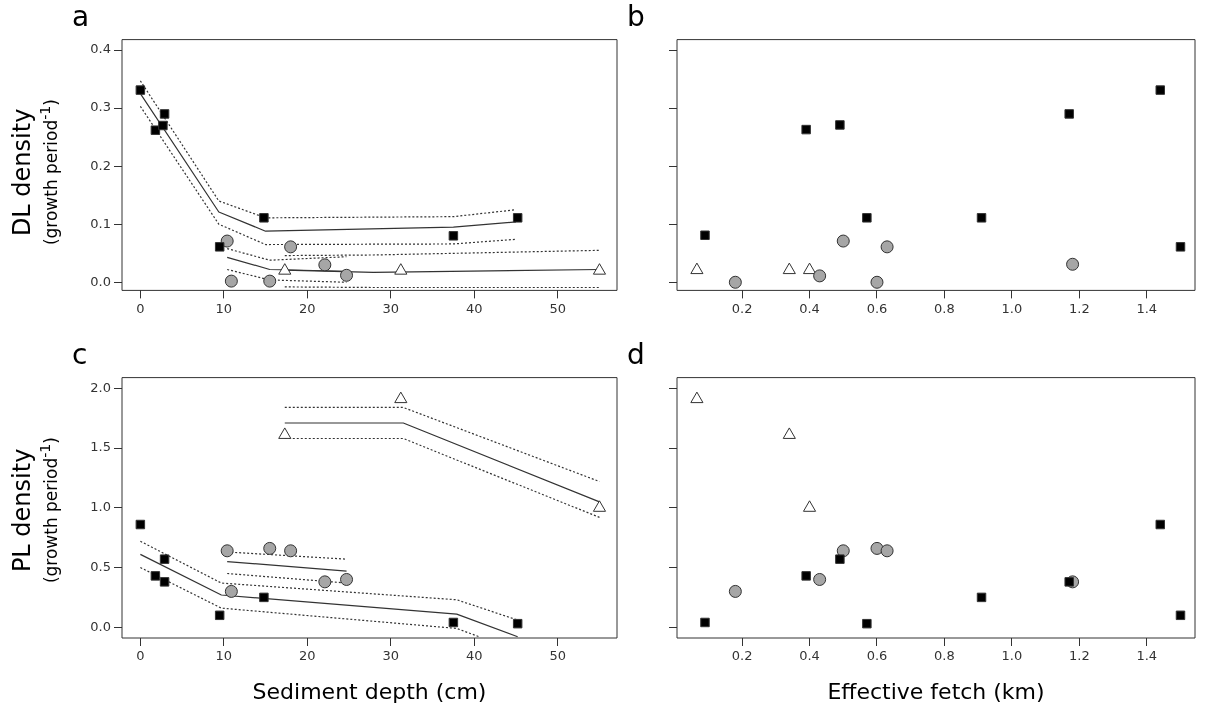  What do you see at coordinates (100, 223) in the screenshot?
I see `y-tick-label: 0.1` at bounding box center [100, 223].